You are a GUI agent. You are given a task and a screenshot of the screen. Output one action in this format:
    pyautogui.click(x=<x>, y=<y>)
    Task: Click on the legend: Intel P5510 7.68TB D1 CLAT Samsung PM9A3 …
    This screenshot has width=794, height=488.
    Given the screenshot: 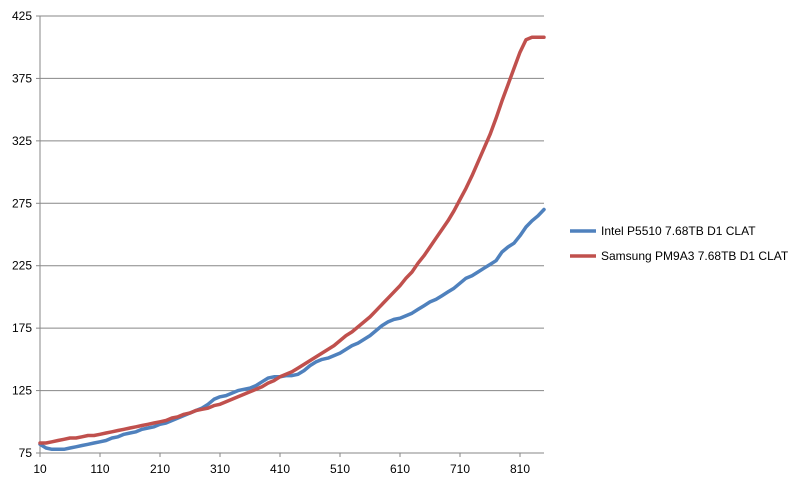 What is the action you would take?
    pyautogui.click(x=679, y=243)
    